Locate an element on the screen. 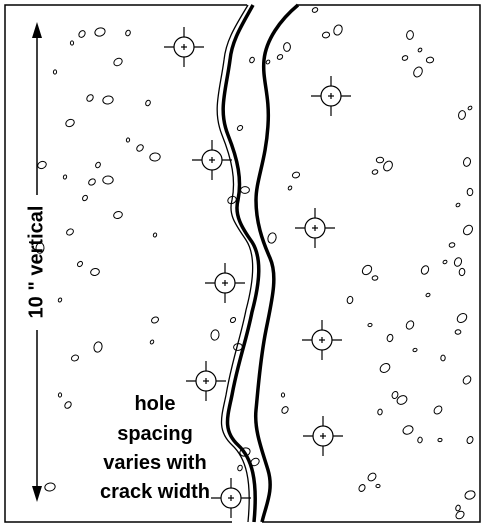  note-line: spacing is located at coordinates (155, 434).